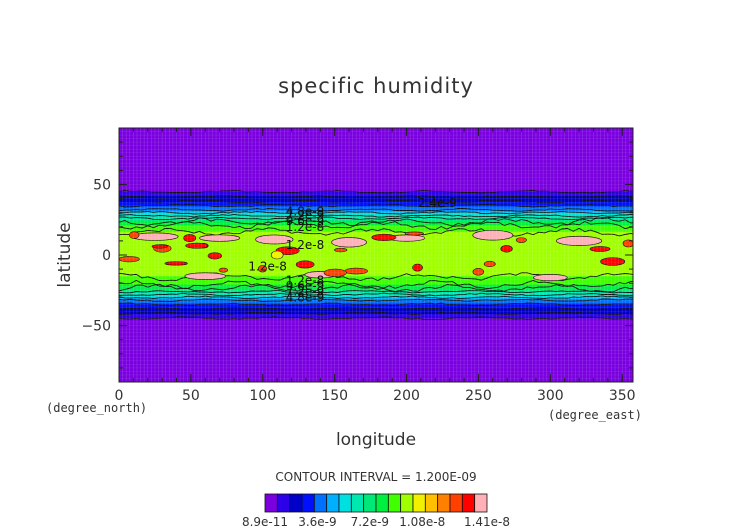 The image size is (752, 532). Describe the element at coordinates (422, 522) in the screenshot. I see `colorbar-tick-label: 1.08e-8` at that location.